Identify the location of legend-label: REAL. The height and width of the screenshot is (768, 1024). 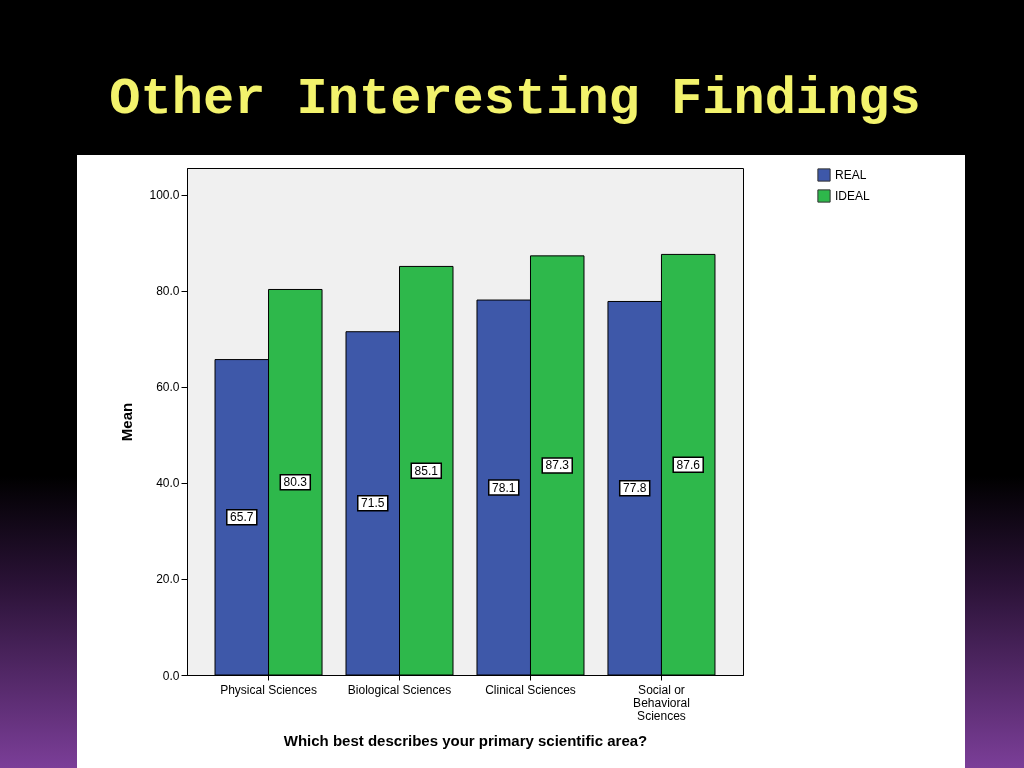
(851, 175).